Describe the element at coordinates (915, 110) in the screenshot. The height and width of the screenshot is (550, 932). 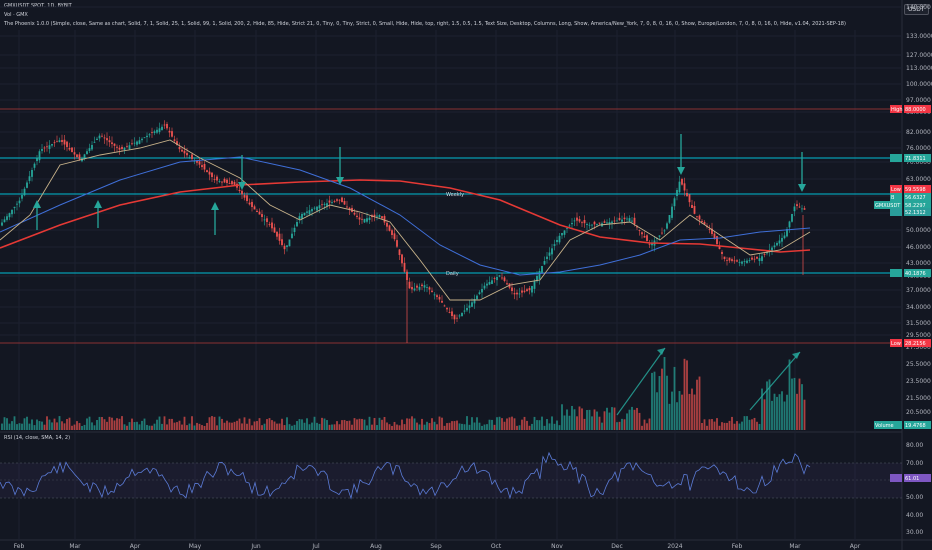
I see `tag-value: 88.0000` at that location.